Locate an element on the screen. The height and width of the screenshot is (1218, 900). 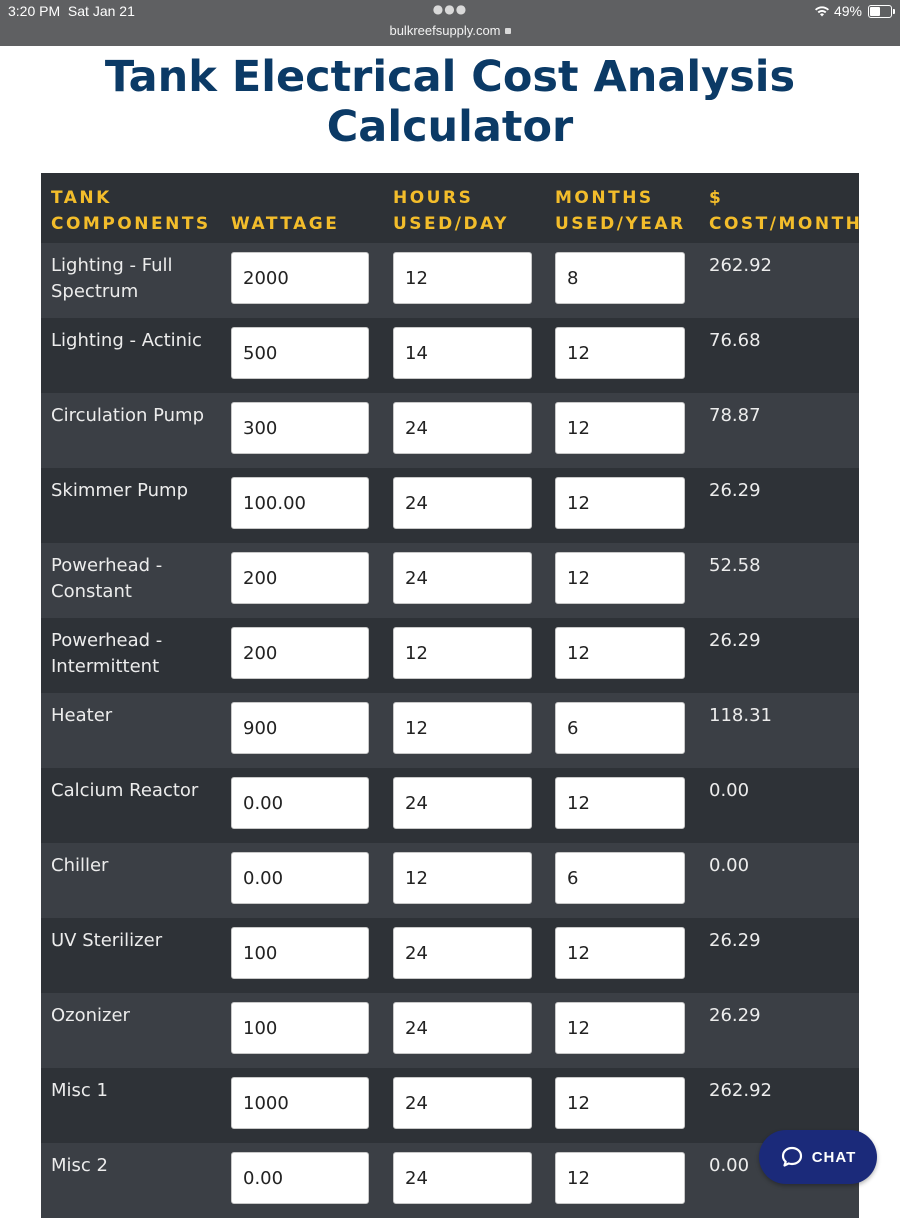
component-name: Heater is located at coordinates (82, 715).